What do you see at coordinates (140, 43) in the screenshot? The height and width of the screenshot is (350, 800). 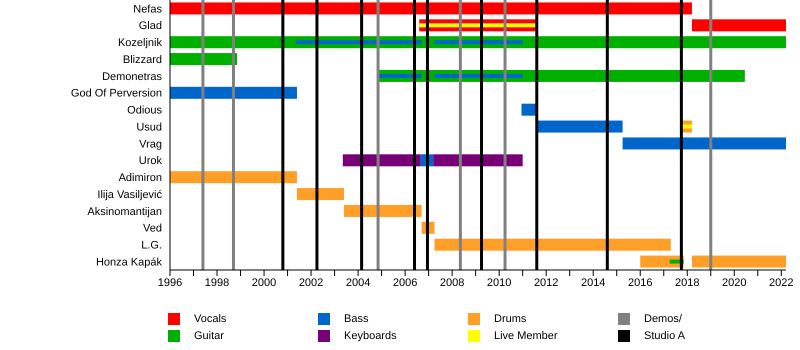 I see `y-tick-label: Kozeljnik` at bounding box center [140, 43].